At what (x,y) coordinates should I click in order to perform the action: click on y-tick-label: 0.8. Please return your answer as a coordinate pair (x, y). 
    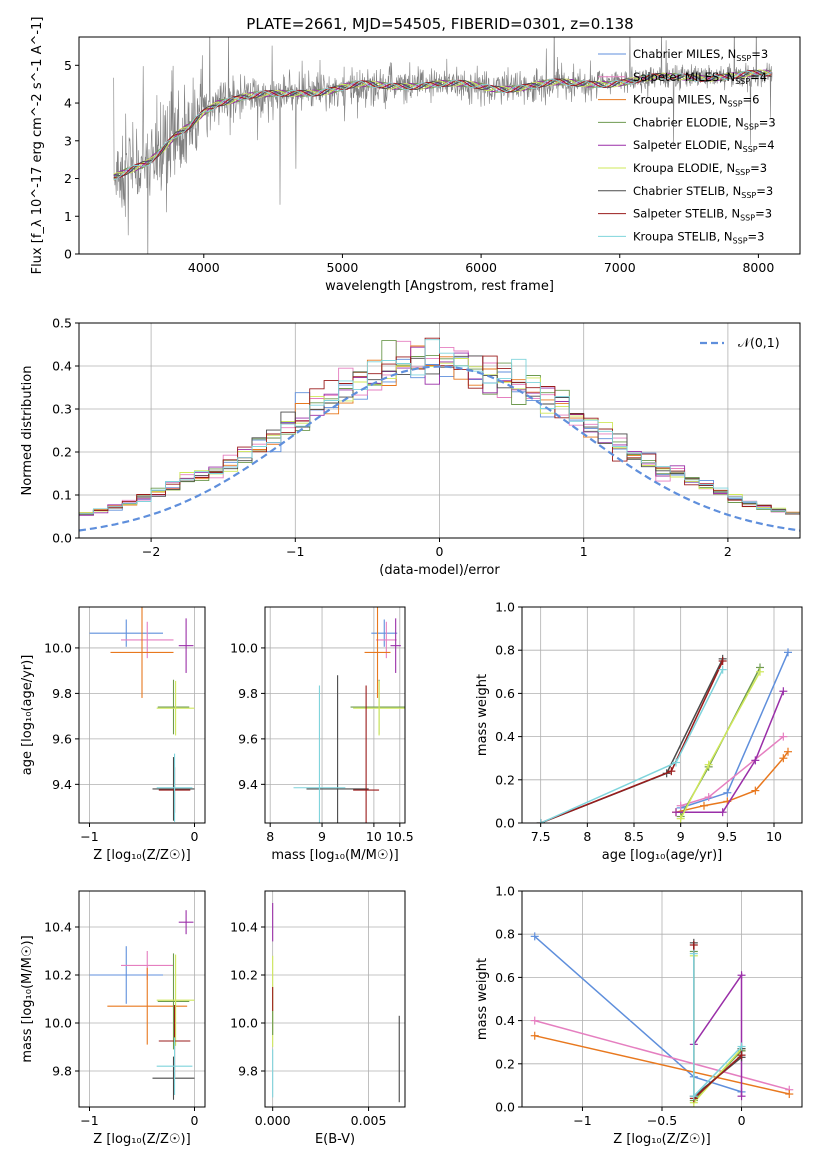
    Looking at the image, I should click on (505, 650).